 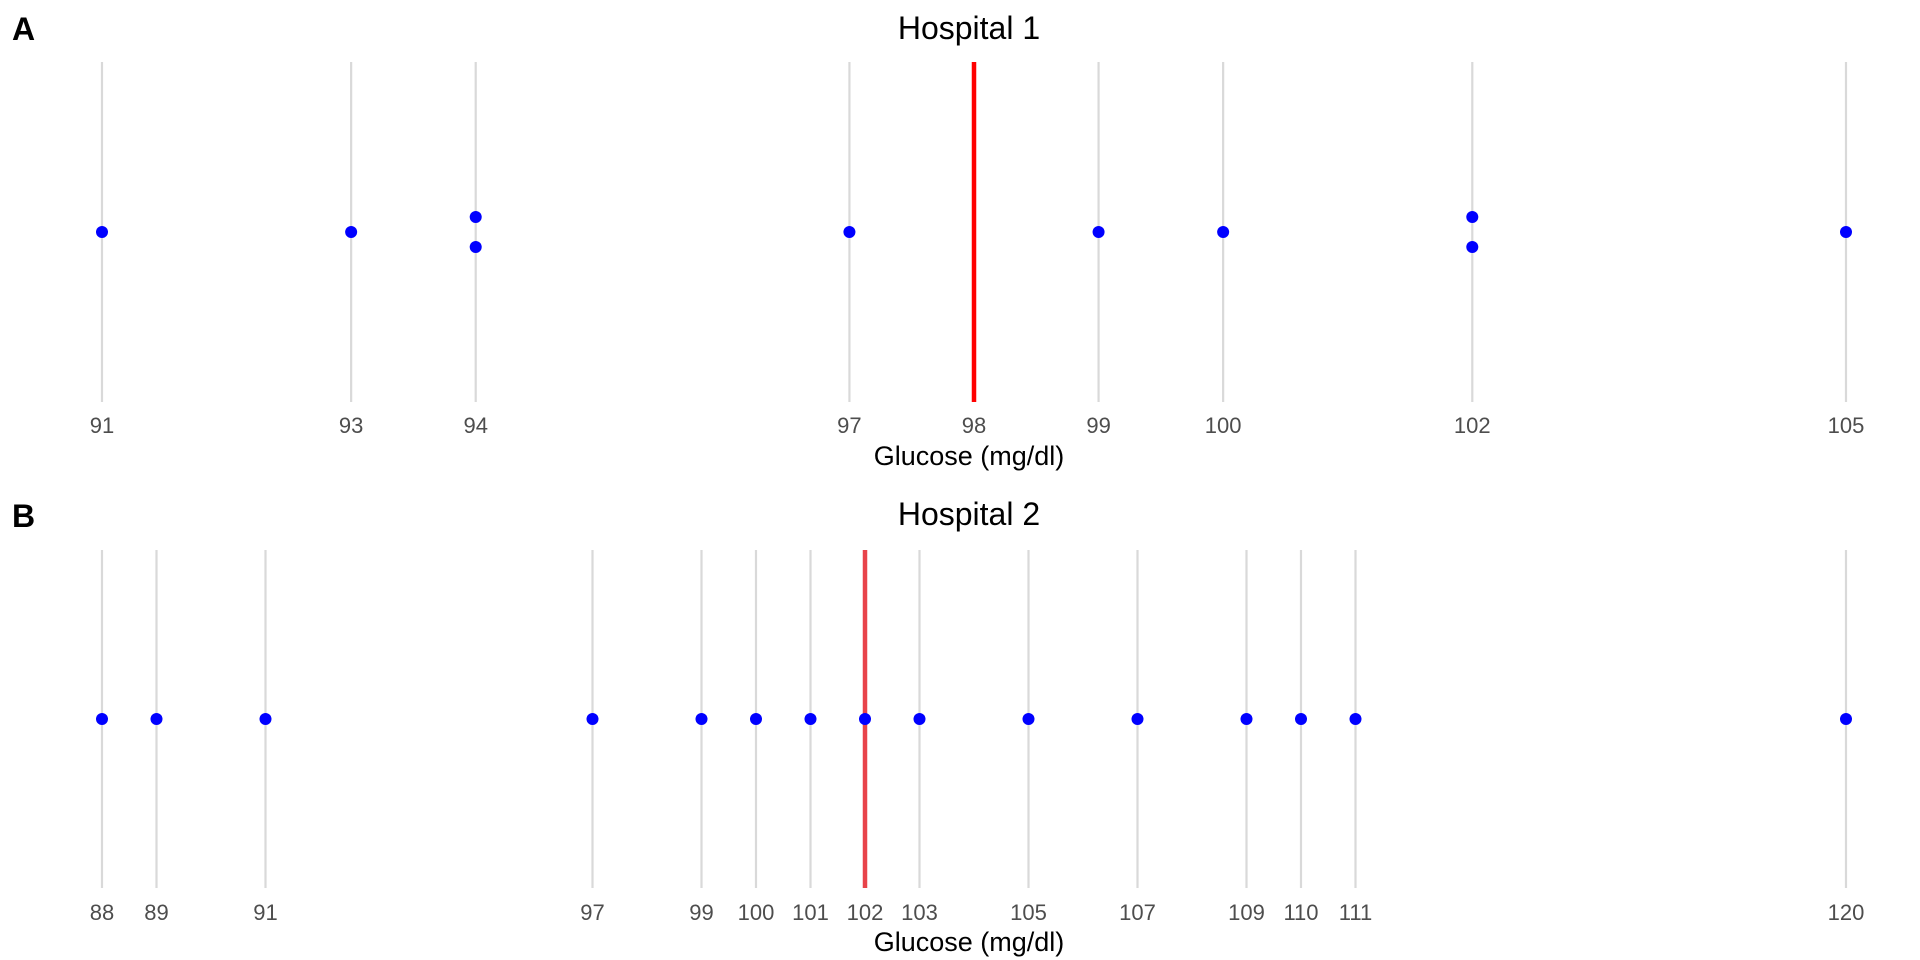 I want to click on x-tick-label: 110, so click(x=1300, y=912).